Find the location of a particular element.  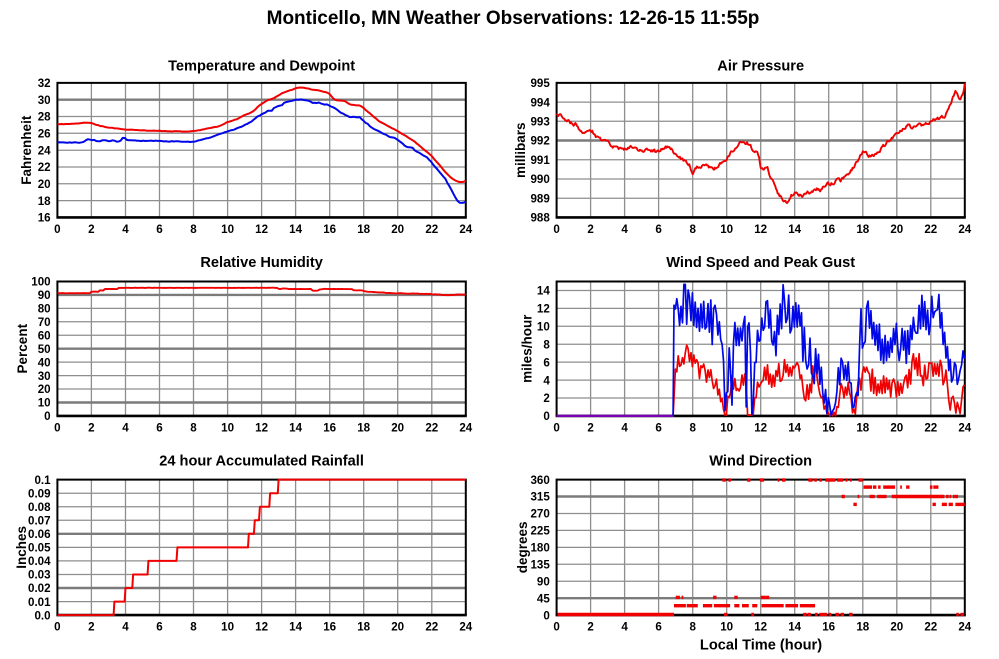

svg-text: 993 is located at coordinates (540, 122).